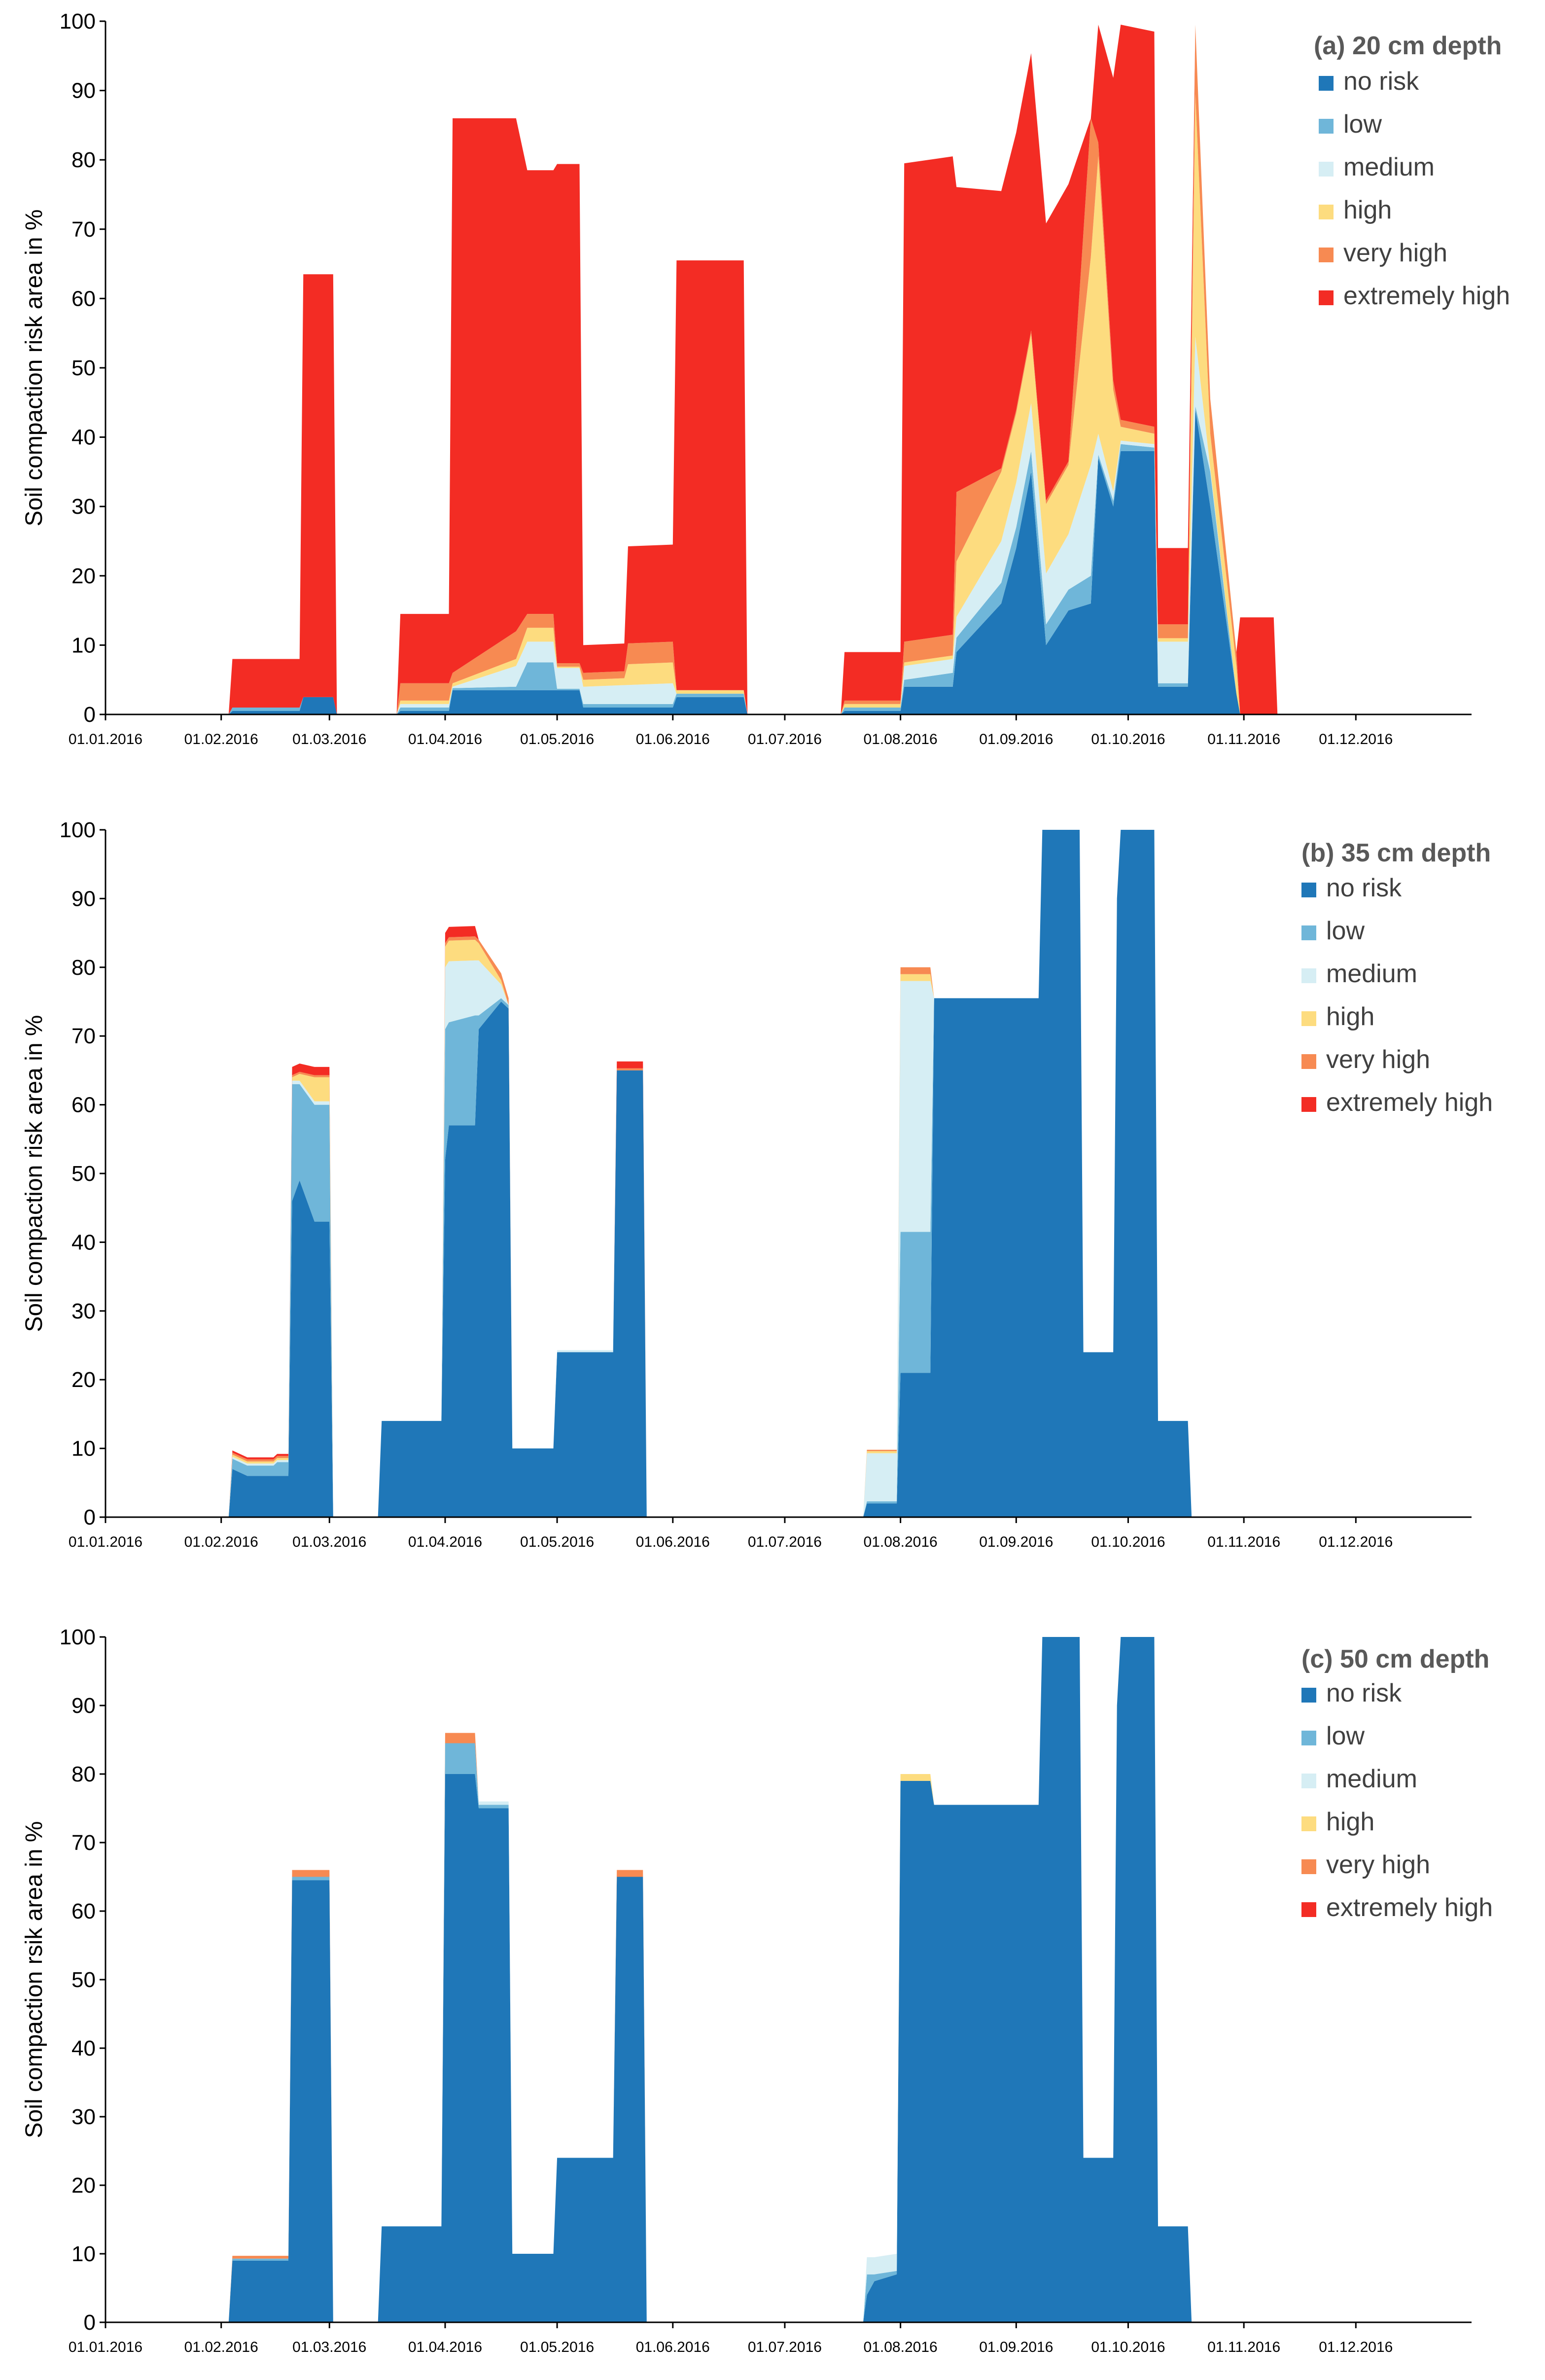  What do you see at coordinates (789, 561) in the screenshot?
I see `area-series-no-risk` at bounding box center [789, 561].